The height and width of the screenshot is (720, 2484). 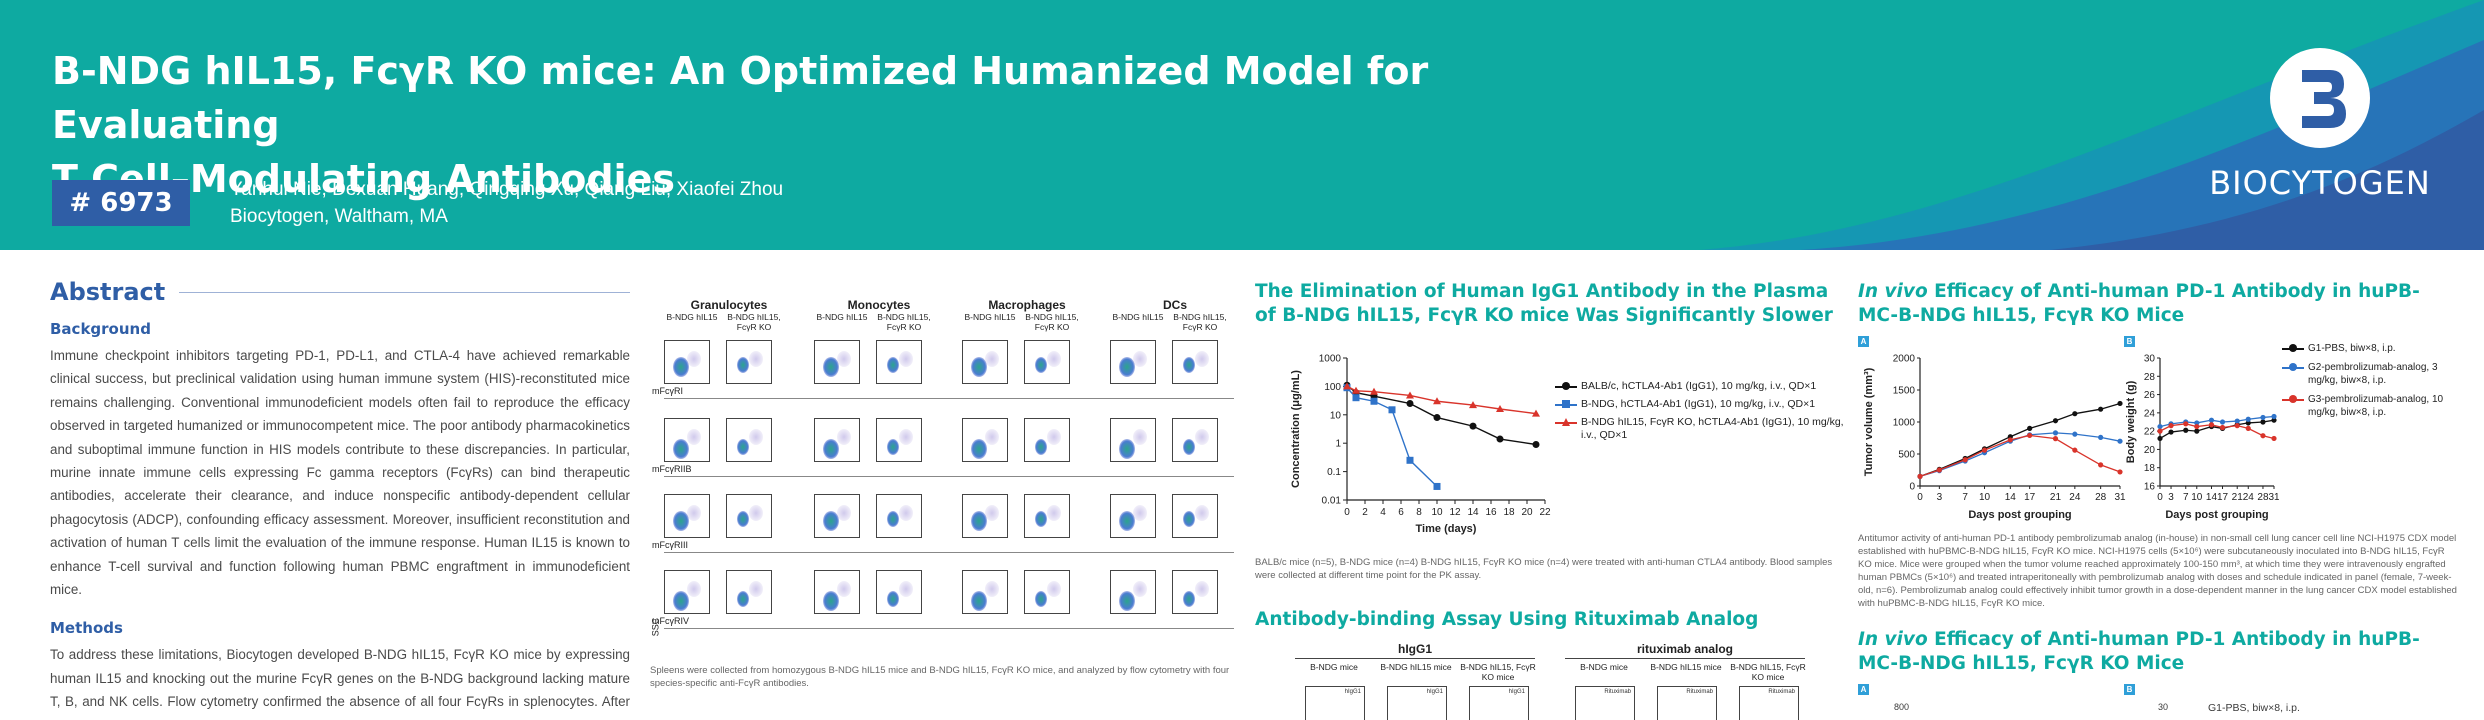 What do you see at coordinates (2150, 450) in the screenshot?
I see `y-tick-label: 20` at bounding box center [2150, 450].